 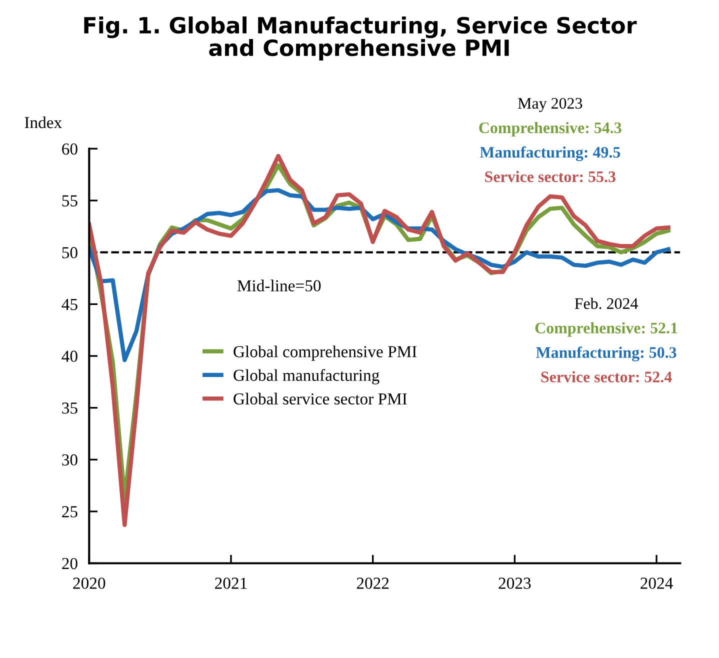 What do you see at coordinates (550, 154) in the screenshot?
I see `annotation: Manufacturing: 49.5` at bounding box center [550, 154].